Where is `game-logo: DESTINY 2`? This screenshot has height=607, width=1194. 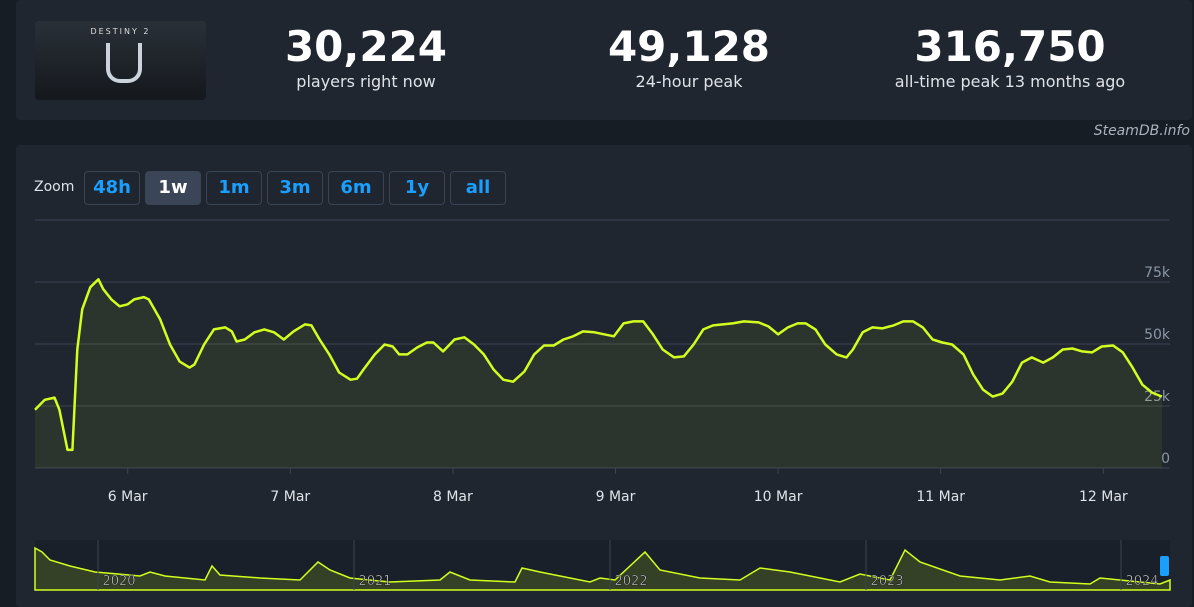 game-logo: DESTINY 2 is located at coordinates (120, 60).